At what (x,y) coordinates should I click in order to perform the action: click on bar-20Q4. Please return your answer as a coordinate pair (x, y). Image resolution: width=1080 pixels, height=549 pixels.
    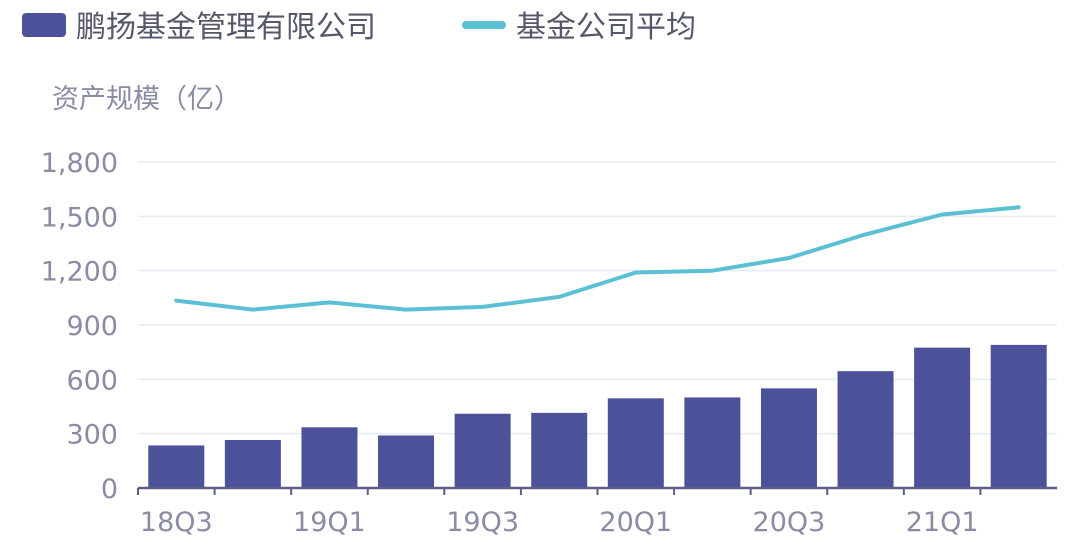
    Looking at the image, I should click on (865, 429).